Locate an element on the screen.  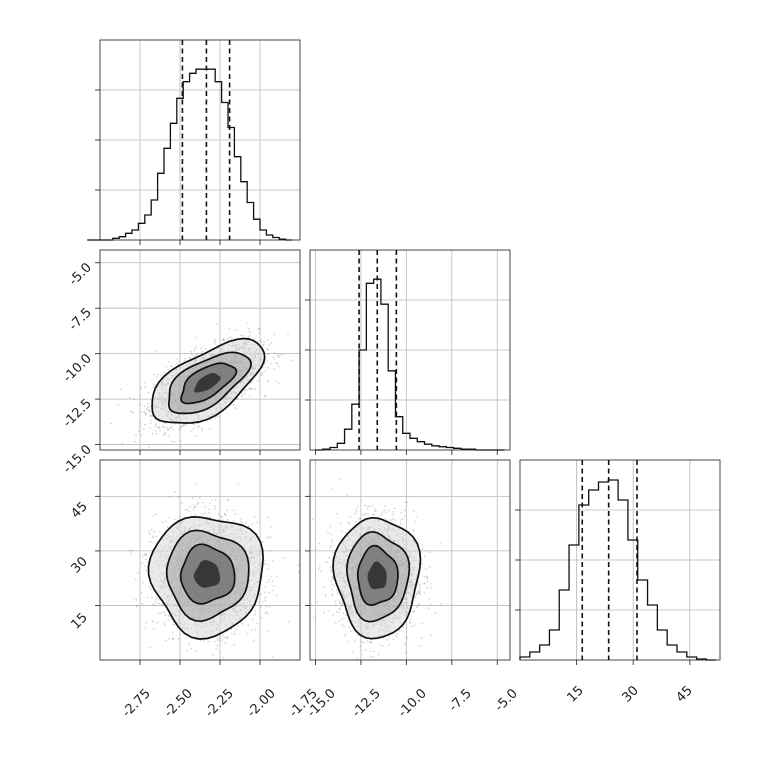
density-contour is located at coordinates (210, 383).